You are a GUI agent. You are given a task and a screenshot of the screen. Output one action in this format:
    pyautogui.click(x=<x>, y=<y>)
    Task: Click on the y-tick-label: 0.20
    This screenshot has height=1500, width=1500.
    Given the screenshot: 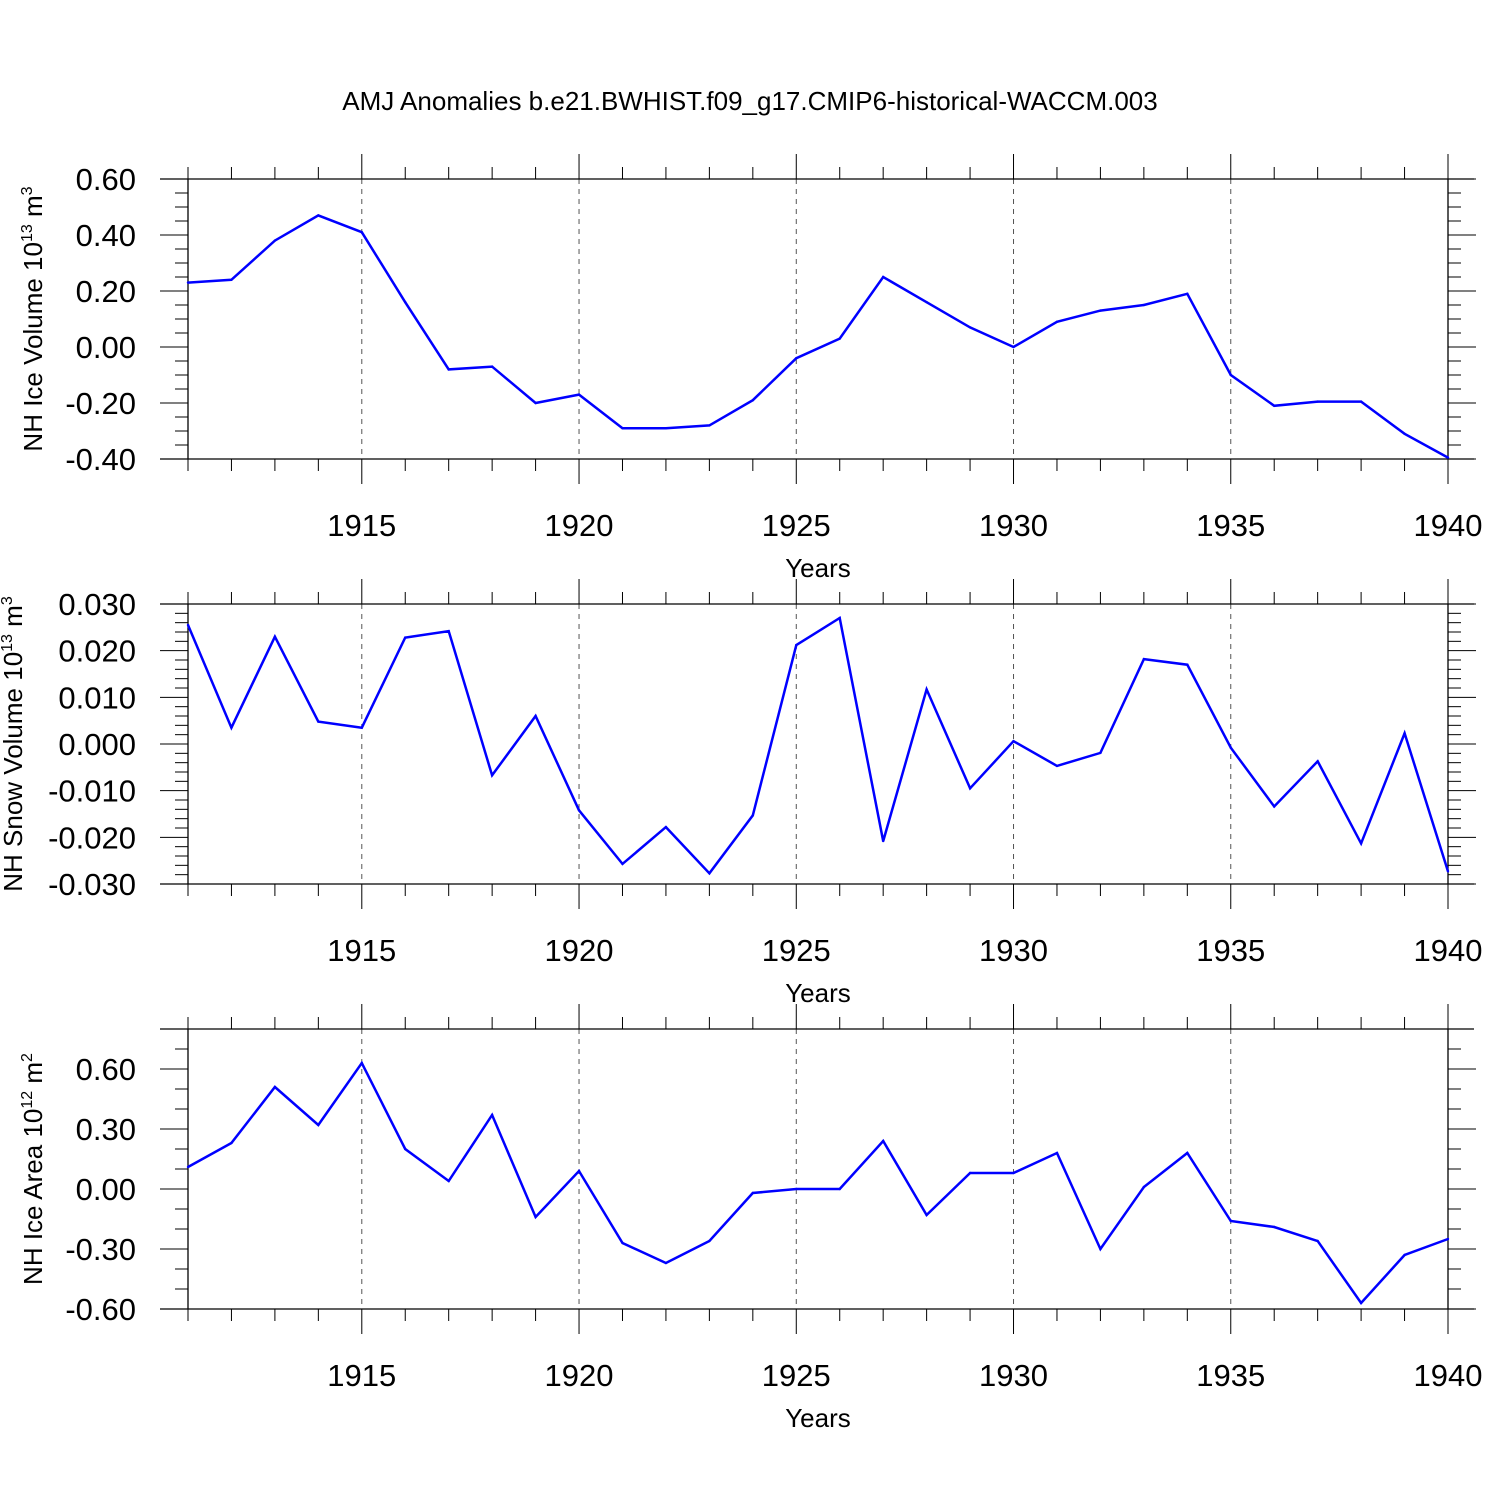 What is the action you would take?
    pyautogui.click(x=106, y=291)
    